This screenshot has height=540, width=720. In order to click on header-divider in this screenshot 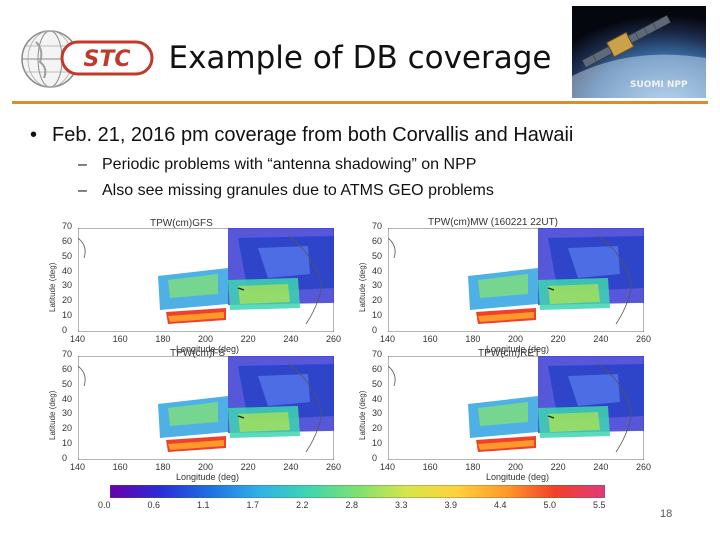, I will do `click(360, 102)`.